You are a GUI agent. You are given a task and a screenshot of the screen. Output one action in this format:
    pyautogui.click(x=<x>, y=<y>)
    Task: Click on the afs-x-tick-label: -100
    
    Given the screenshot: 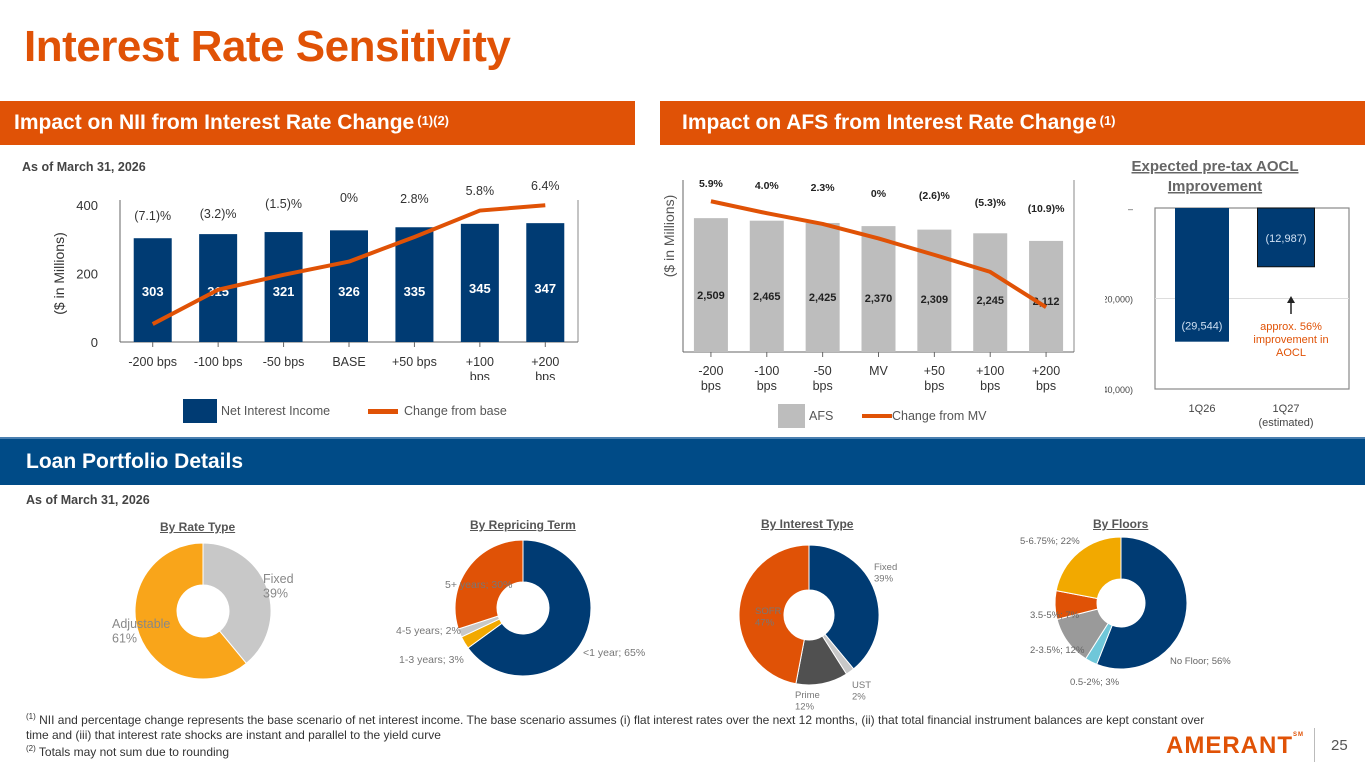 What is the action you would take?
    pyautogui.click(x=766, y=371)
    